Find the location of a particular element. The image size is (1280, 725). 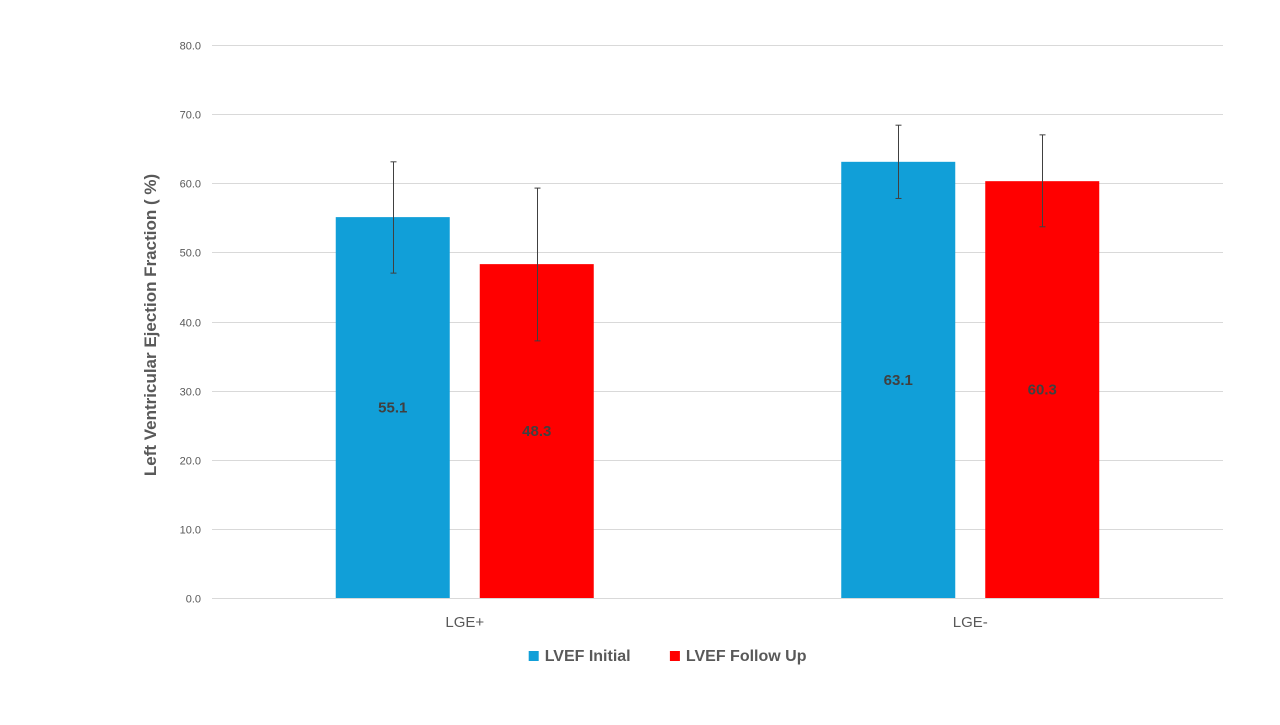

y-tick-label: 60.0 is located at coordinates (190, 185).